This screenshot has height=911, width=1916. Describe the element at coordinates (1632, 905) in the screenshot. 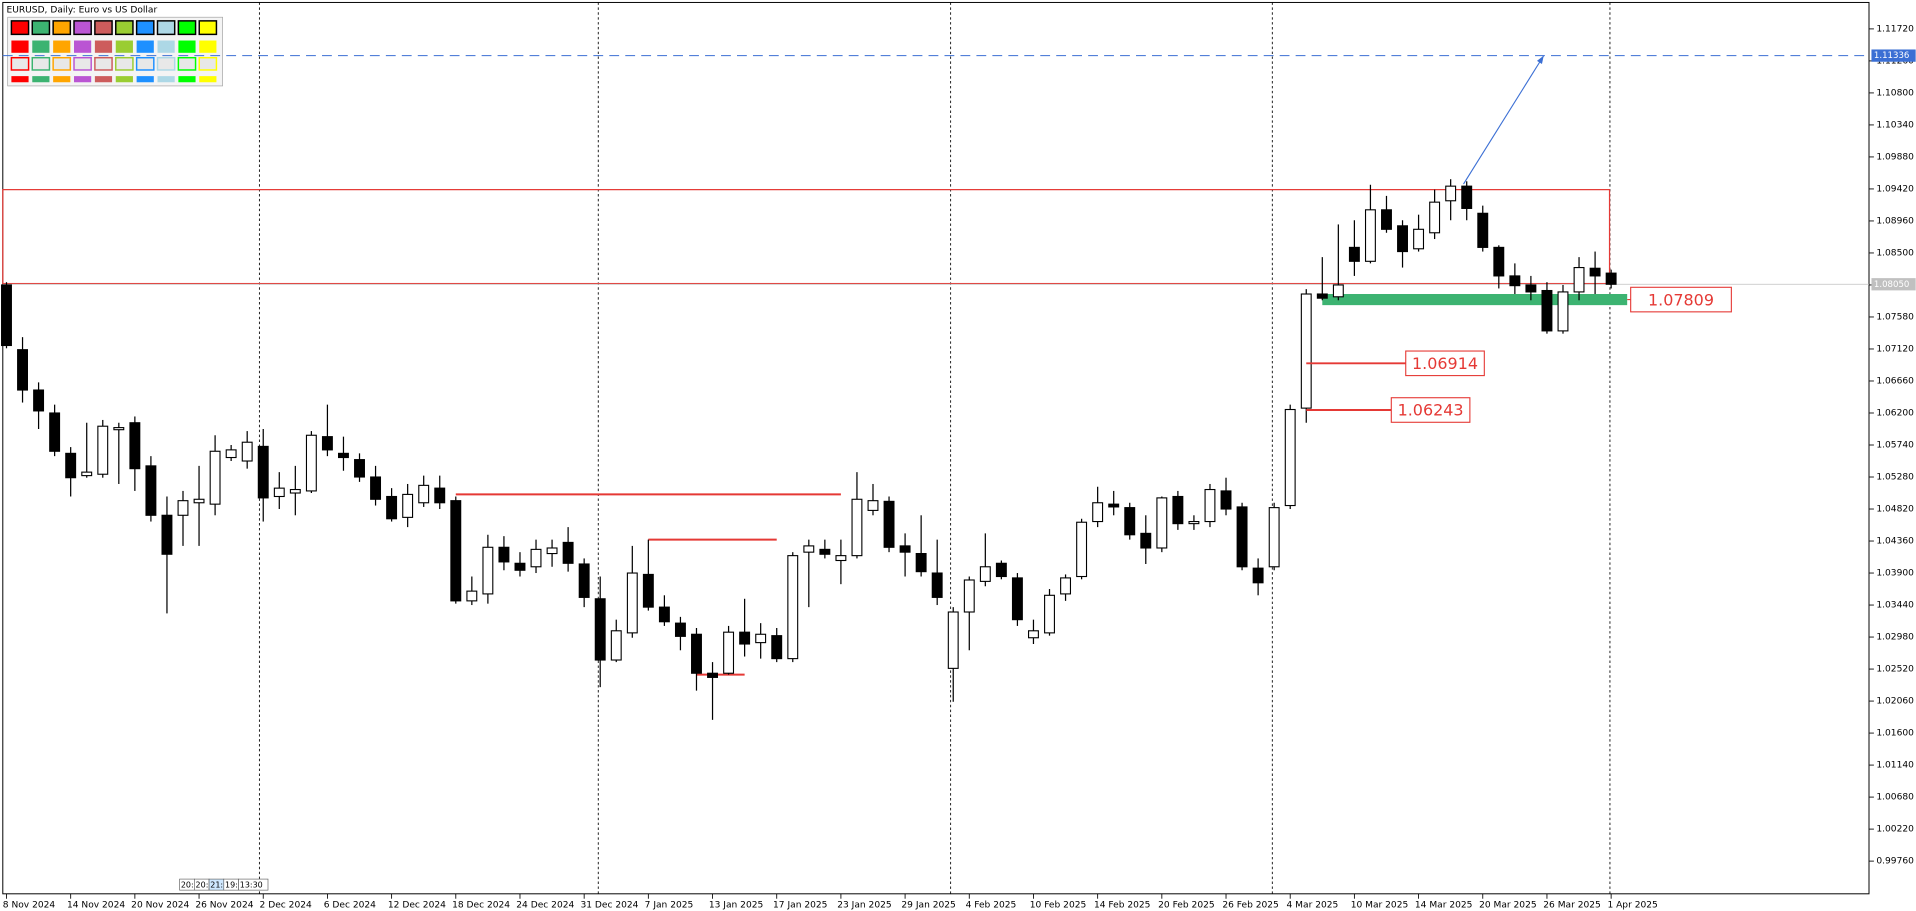

I see `x-tick-label: 1 Apr 2025` at that location.